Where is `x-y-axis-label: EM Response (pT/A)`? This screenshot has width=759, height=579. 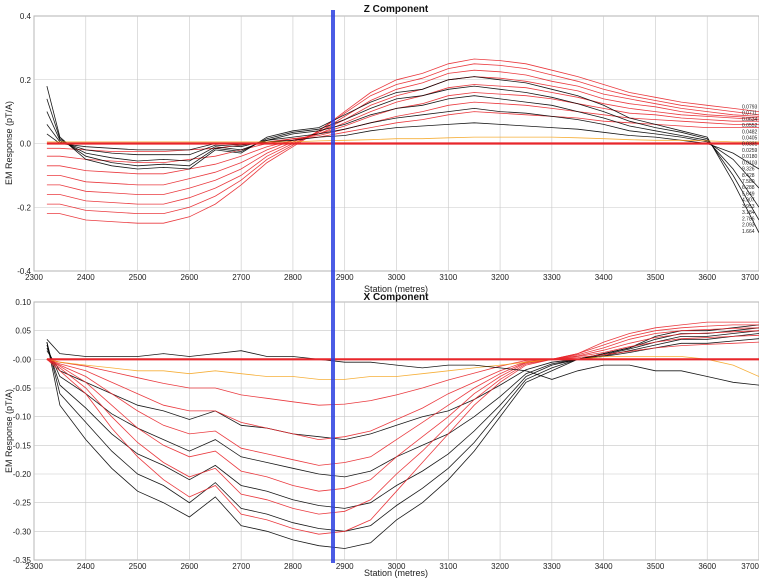
x-y-axis-label: EM Response (pT/A) is located at coordinates (9, 431).